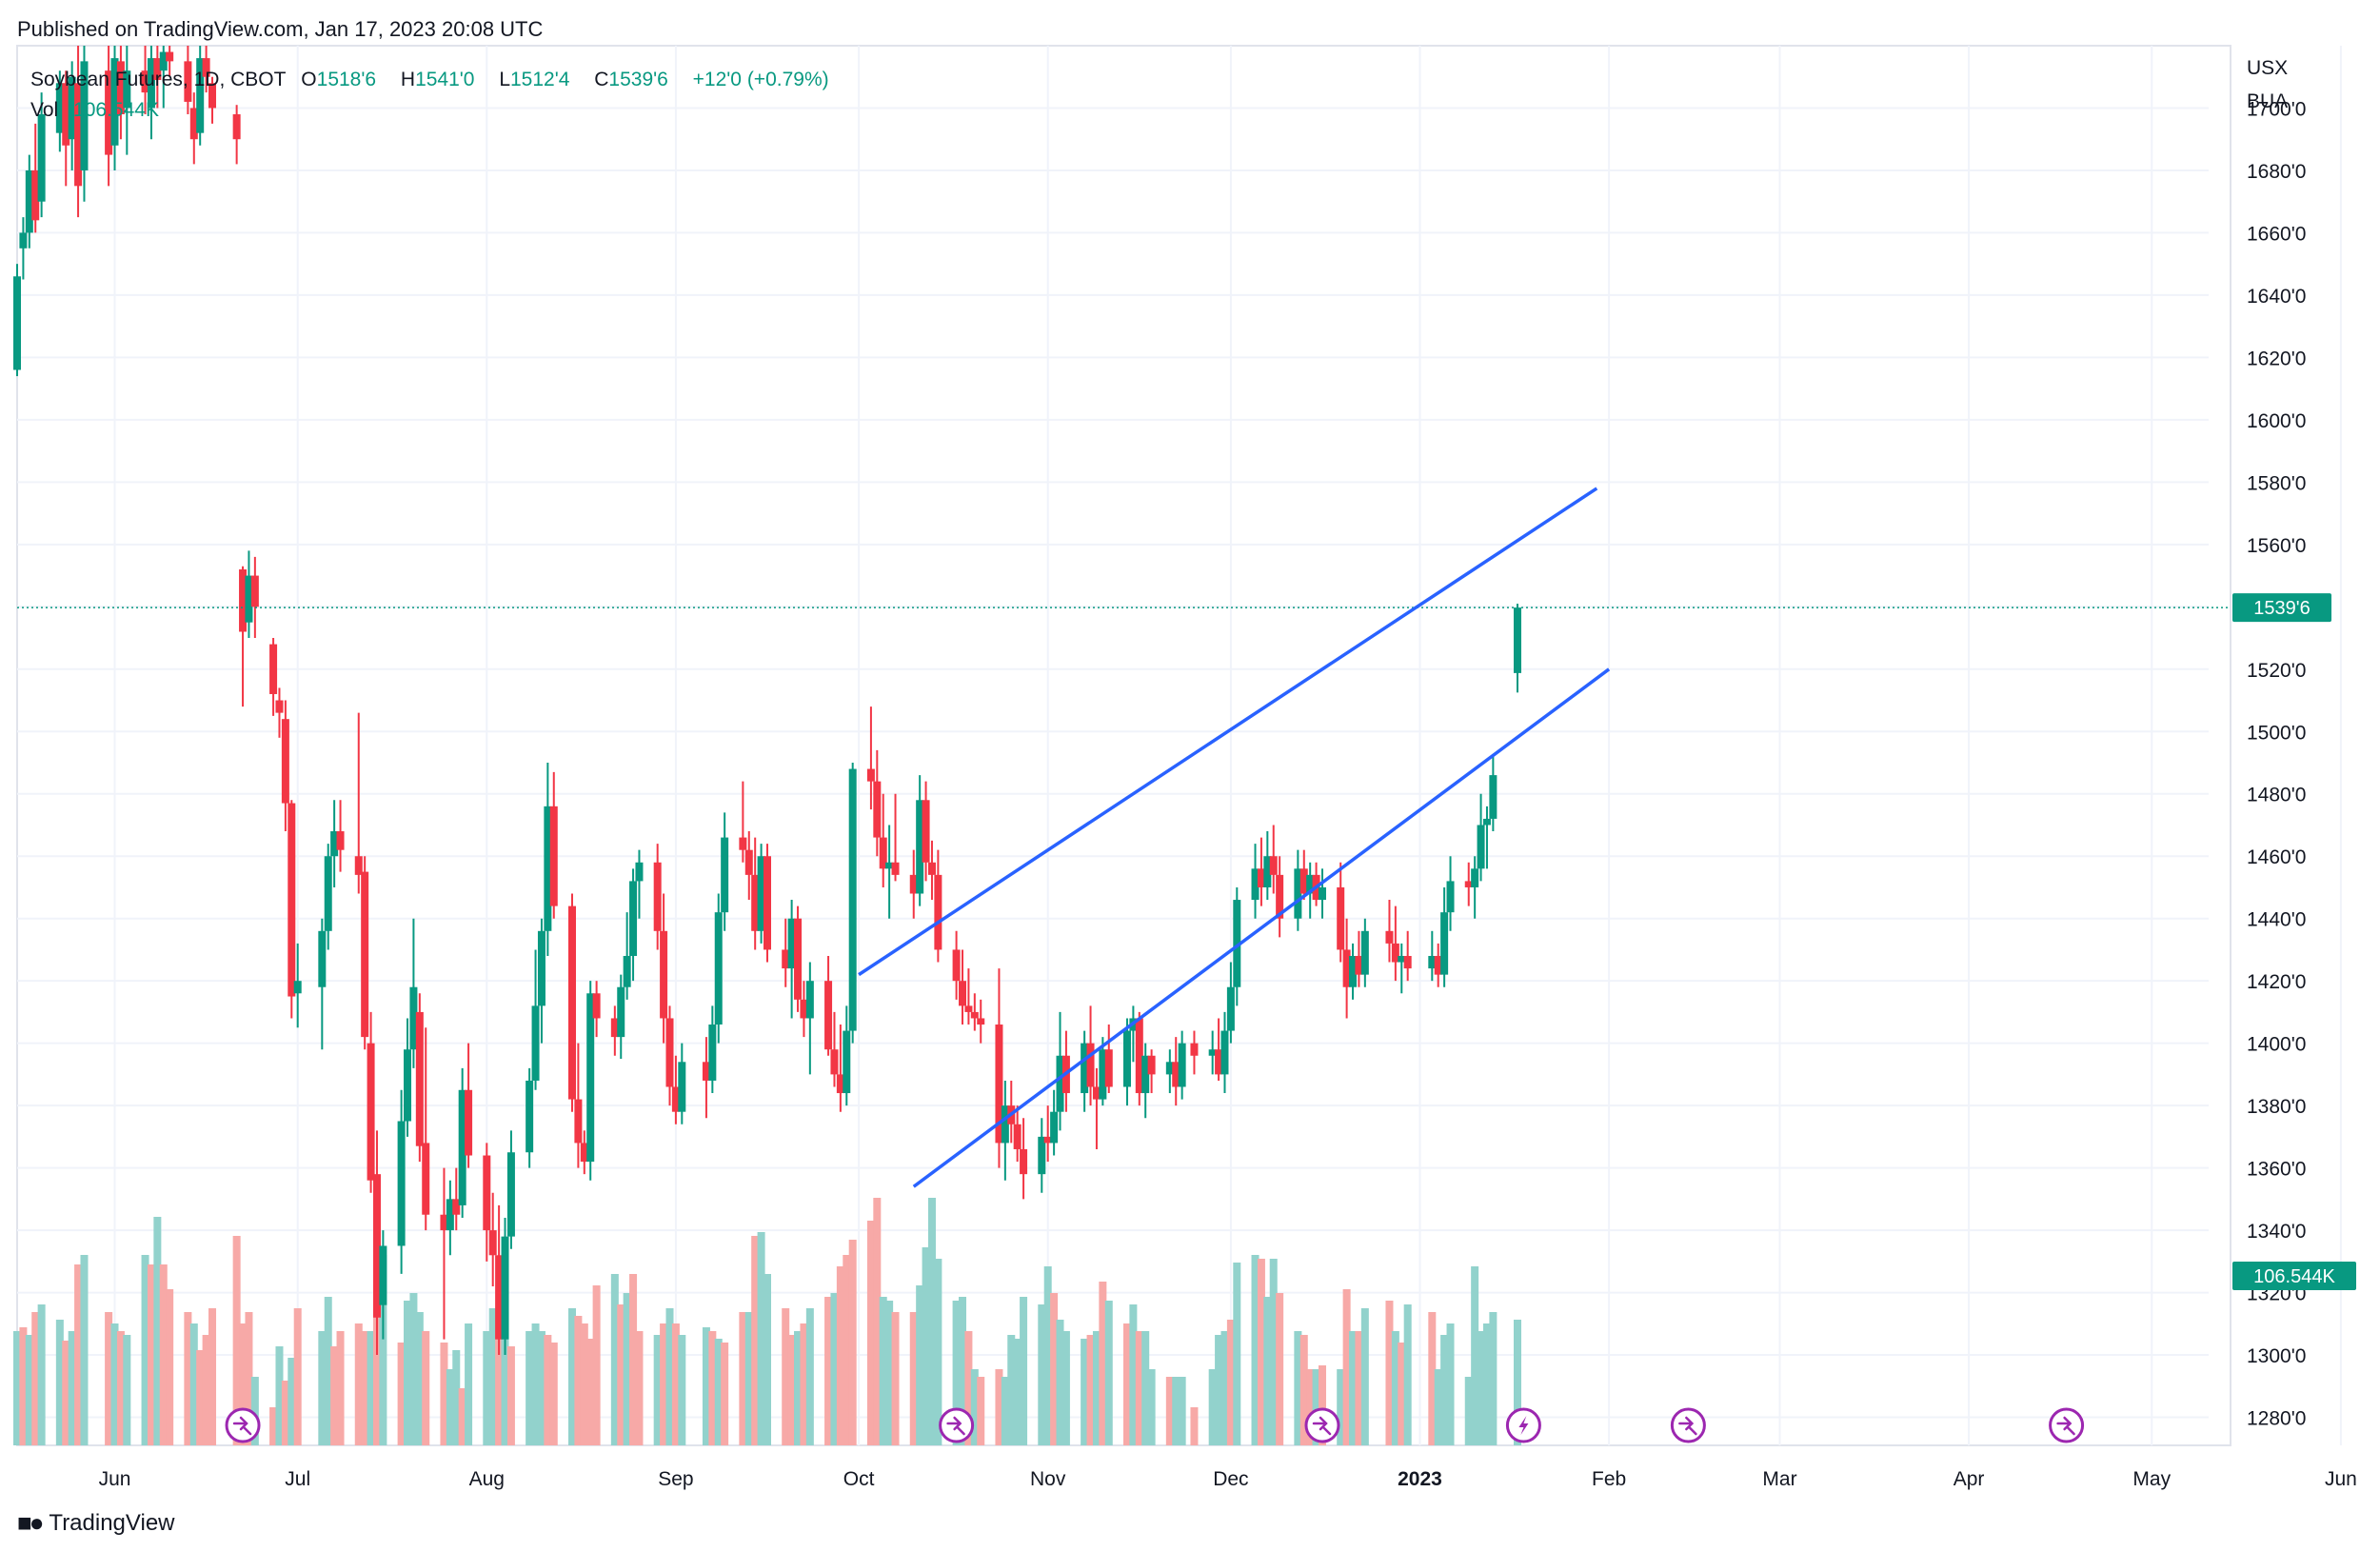 The image size is (2380, 1552). I want to click on price-tick-label: 1640'0, so click(2276, 297).